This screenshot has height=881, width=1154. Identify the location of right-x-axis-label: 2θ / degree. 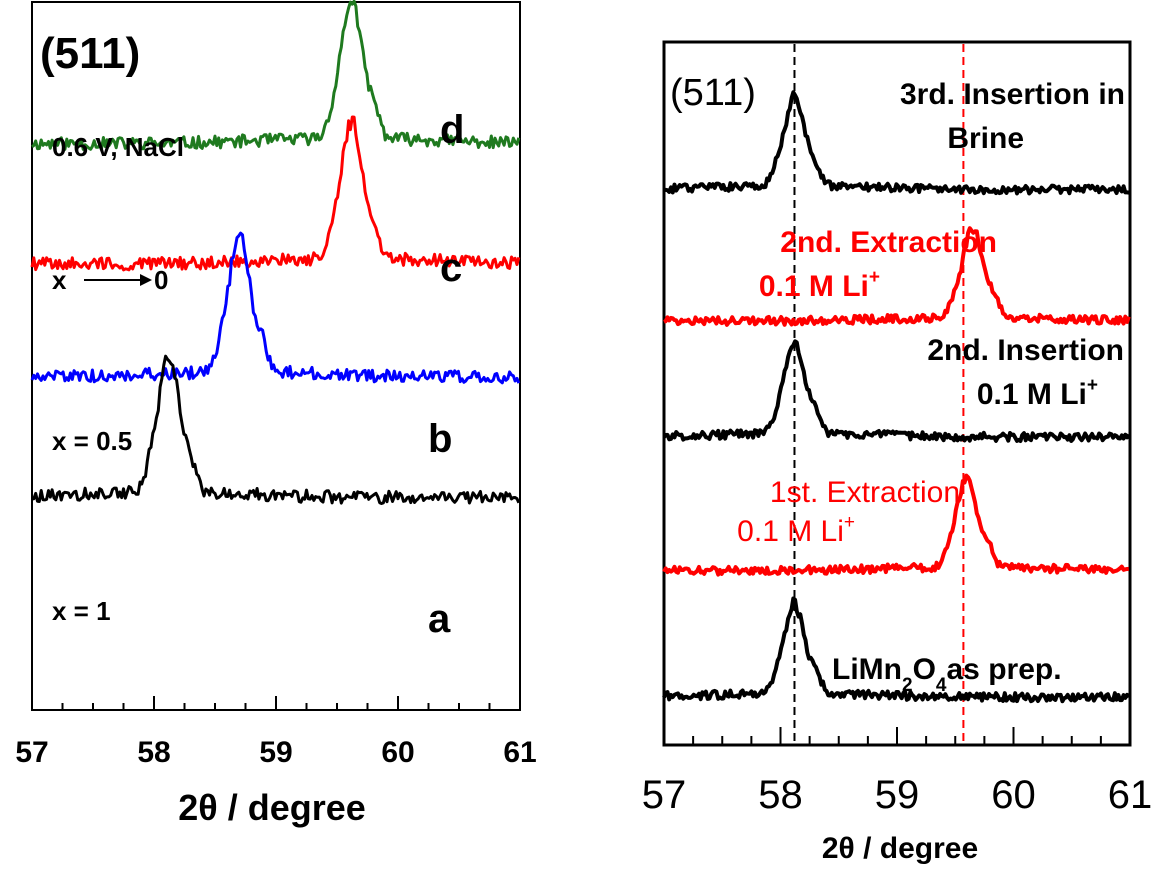
(900, 848).